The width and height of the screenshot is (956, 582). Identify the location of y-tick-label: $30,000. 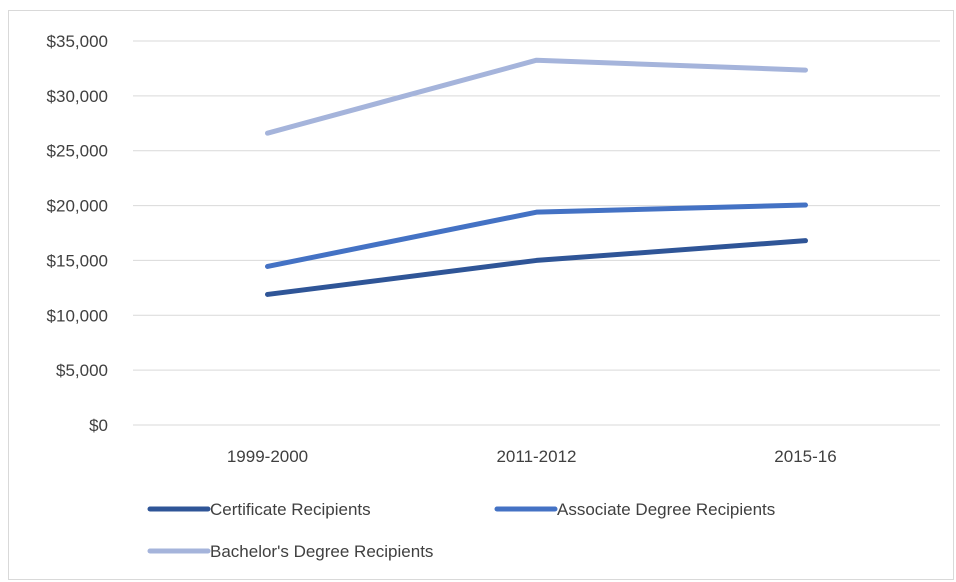
(77, 96).